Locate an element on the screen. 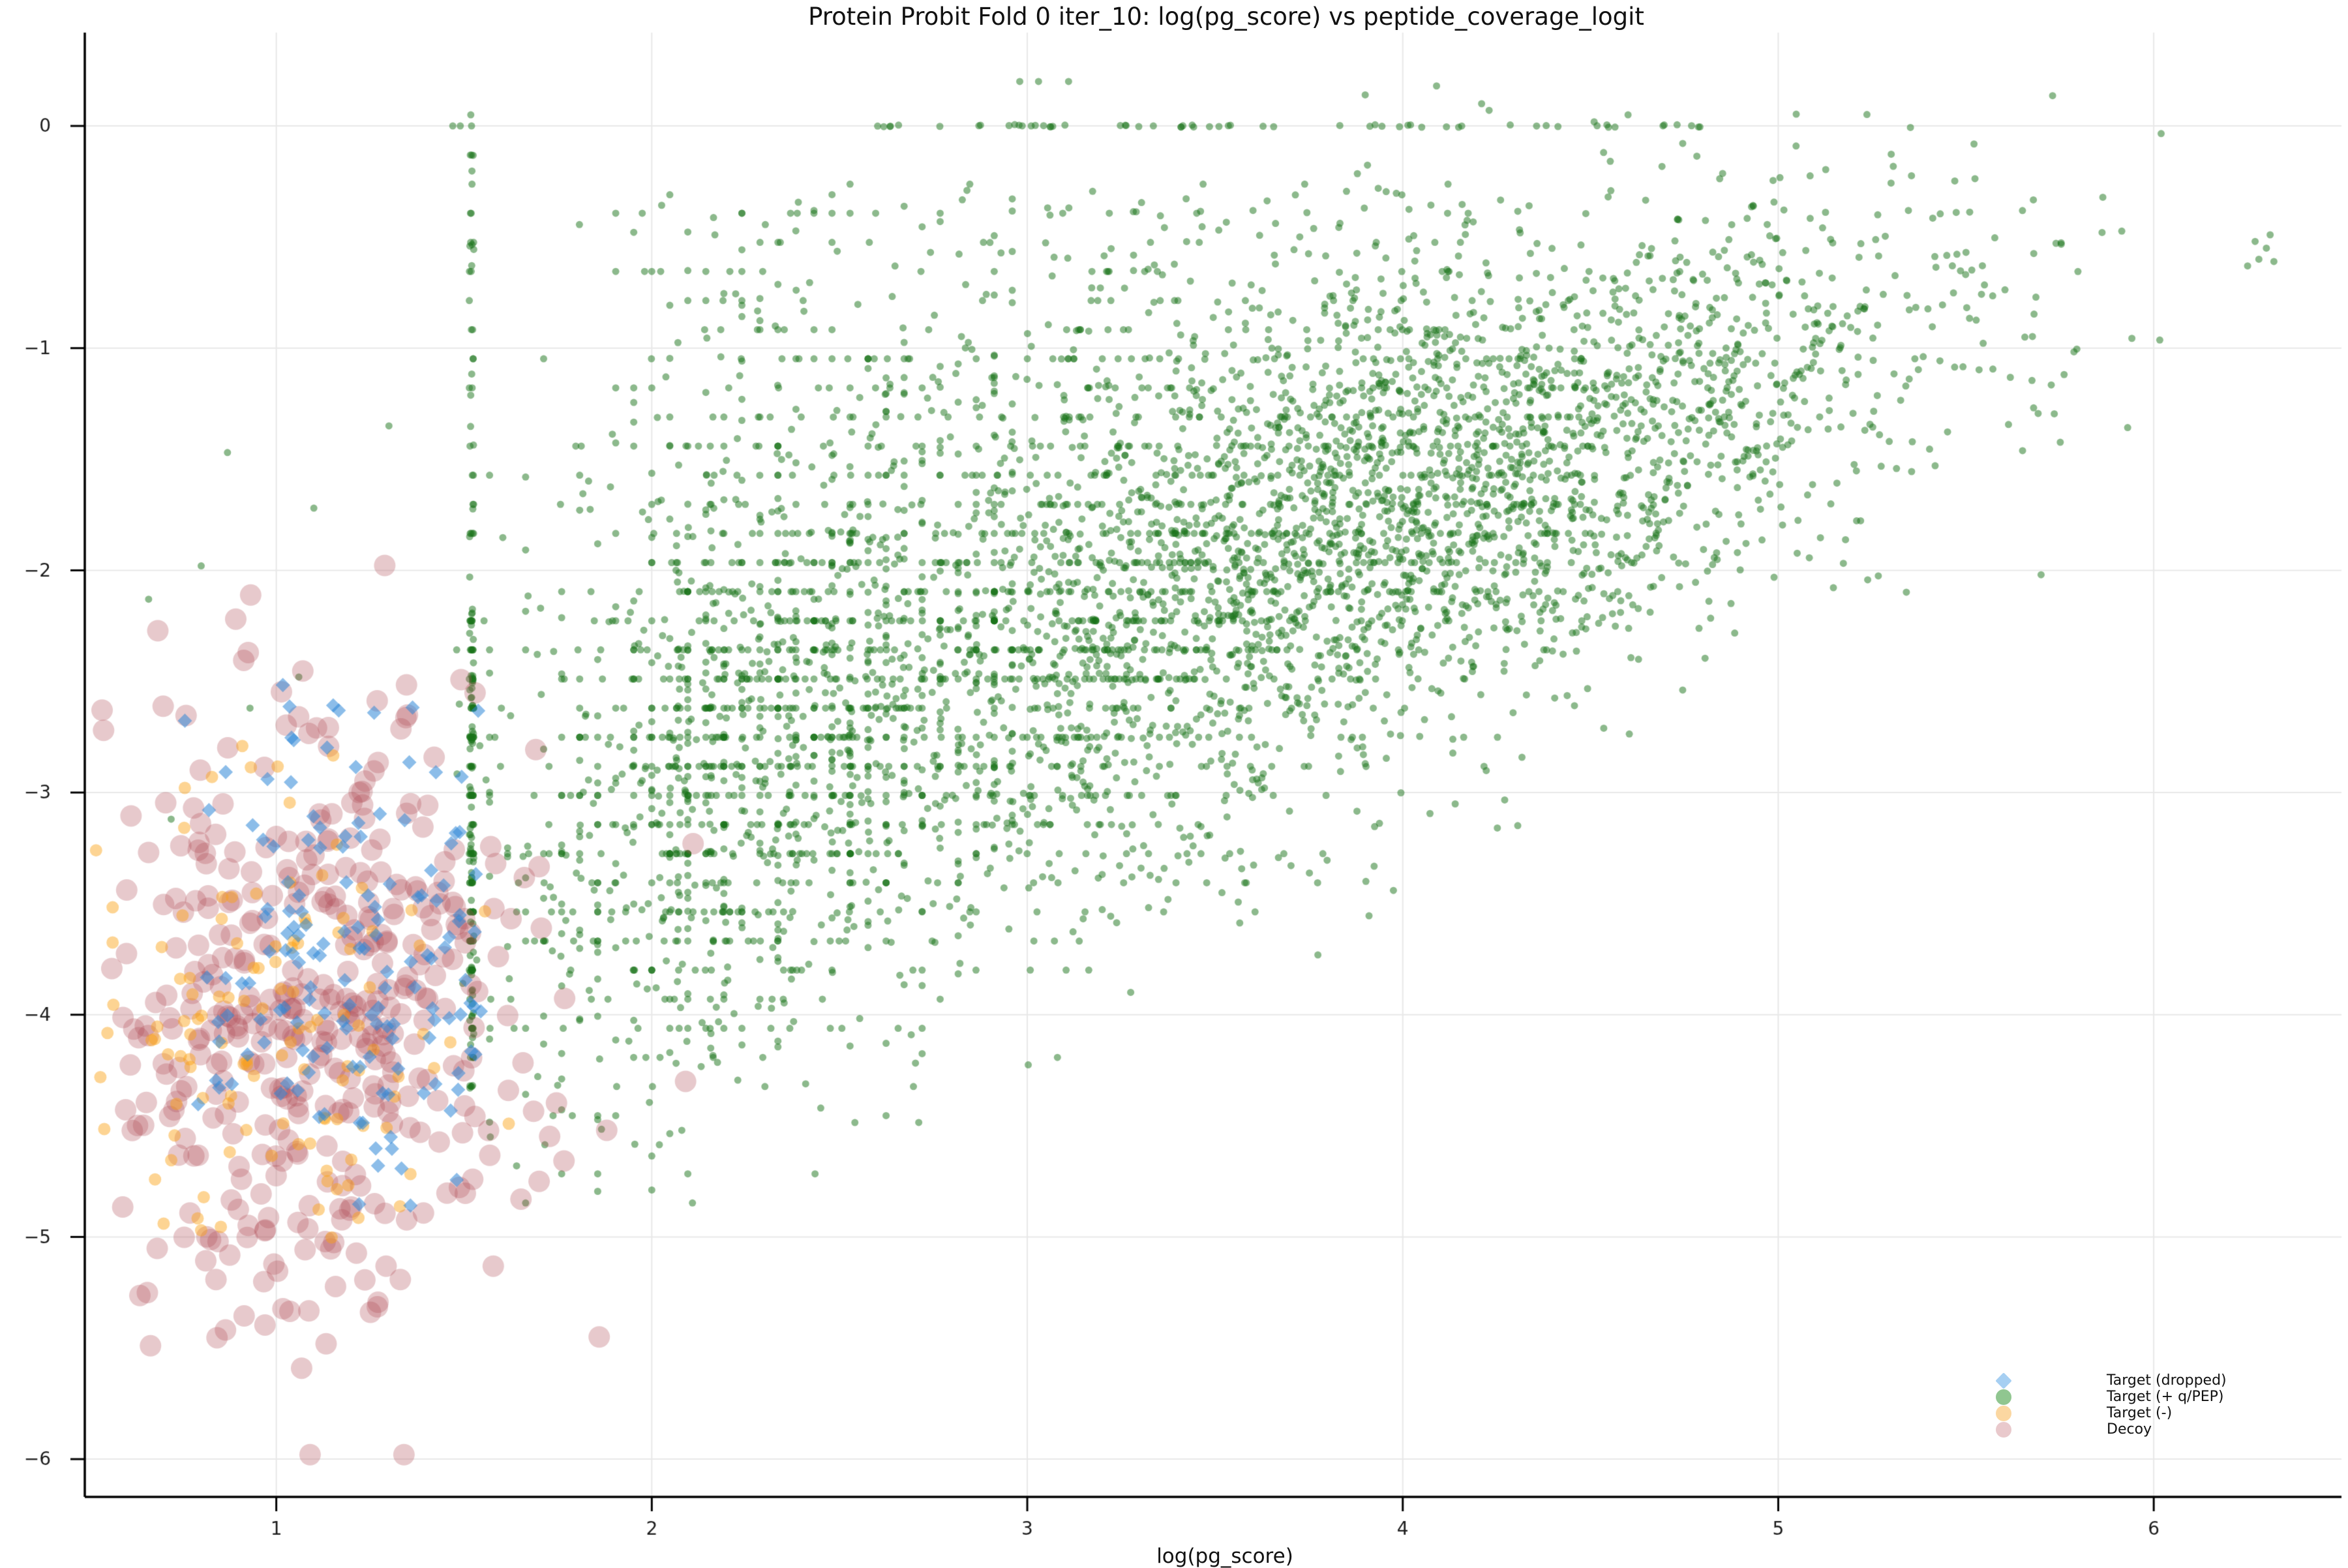 The width and height of the screenshot is (2348, 1568). legend-item-target-neg: Target (-) is located at coordinates (2110, 1413).